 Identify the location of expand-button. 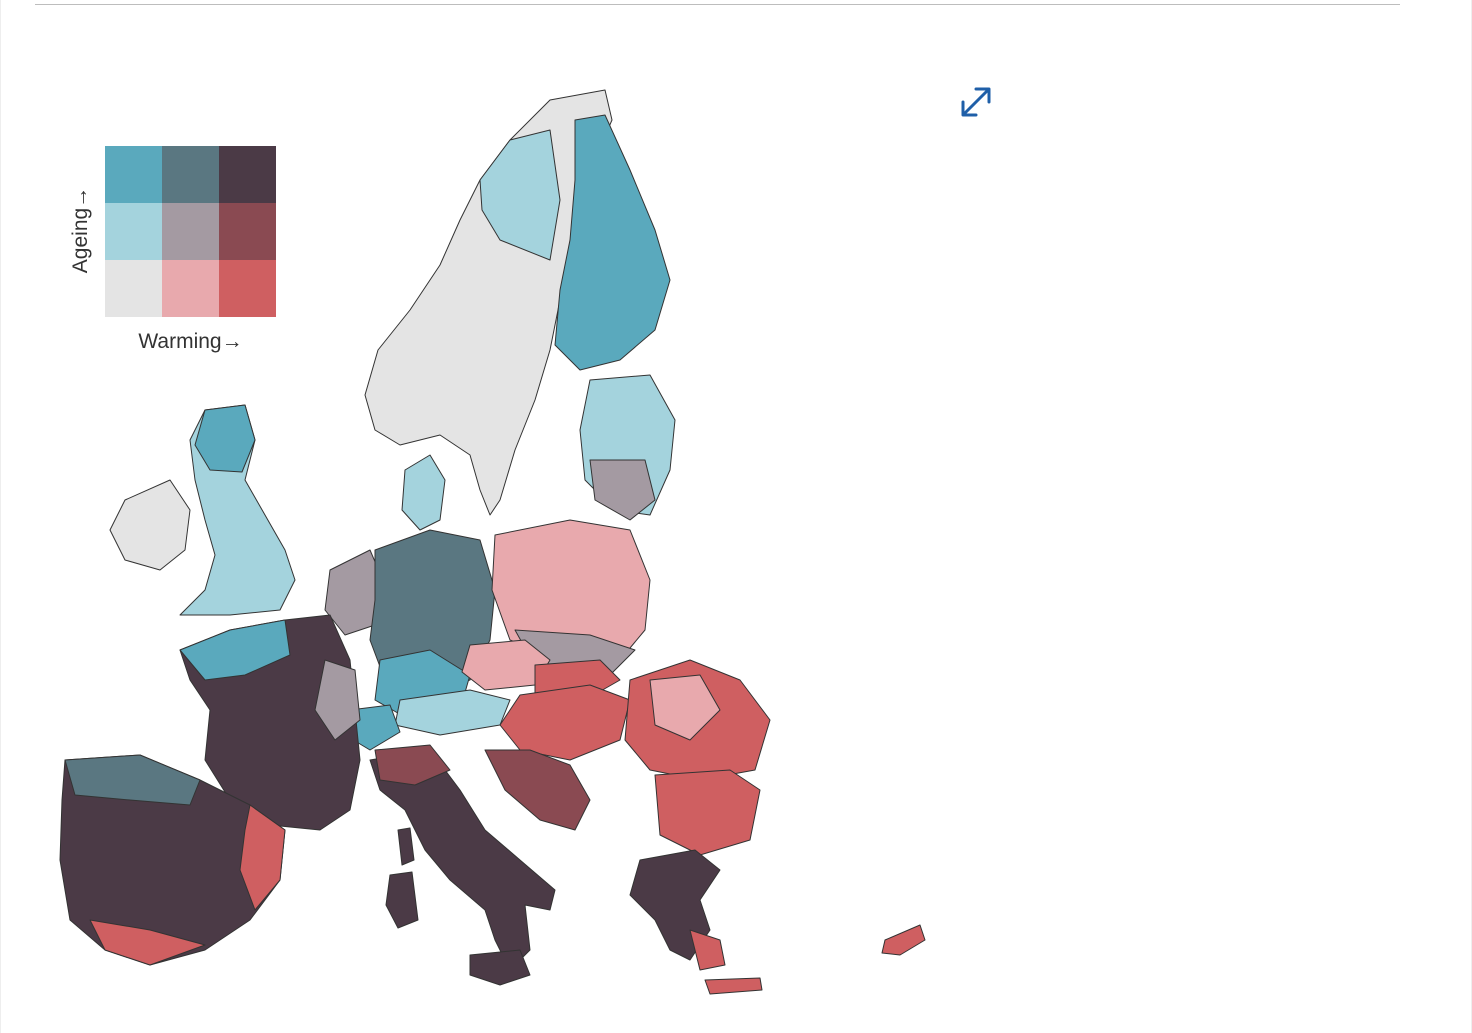
(976, 102).